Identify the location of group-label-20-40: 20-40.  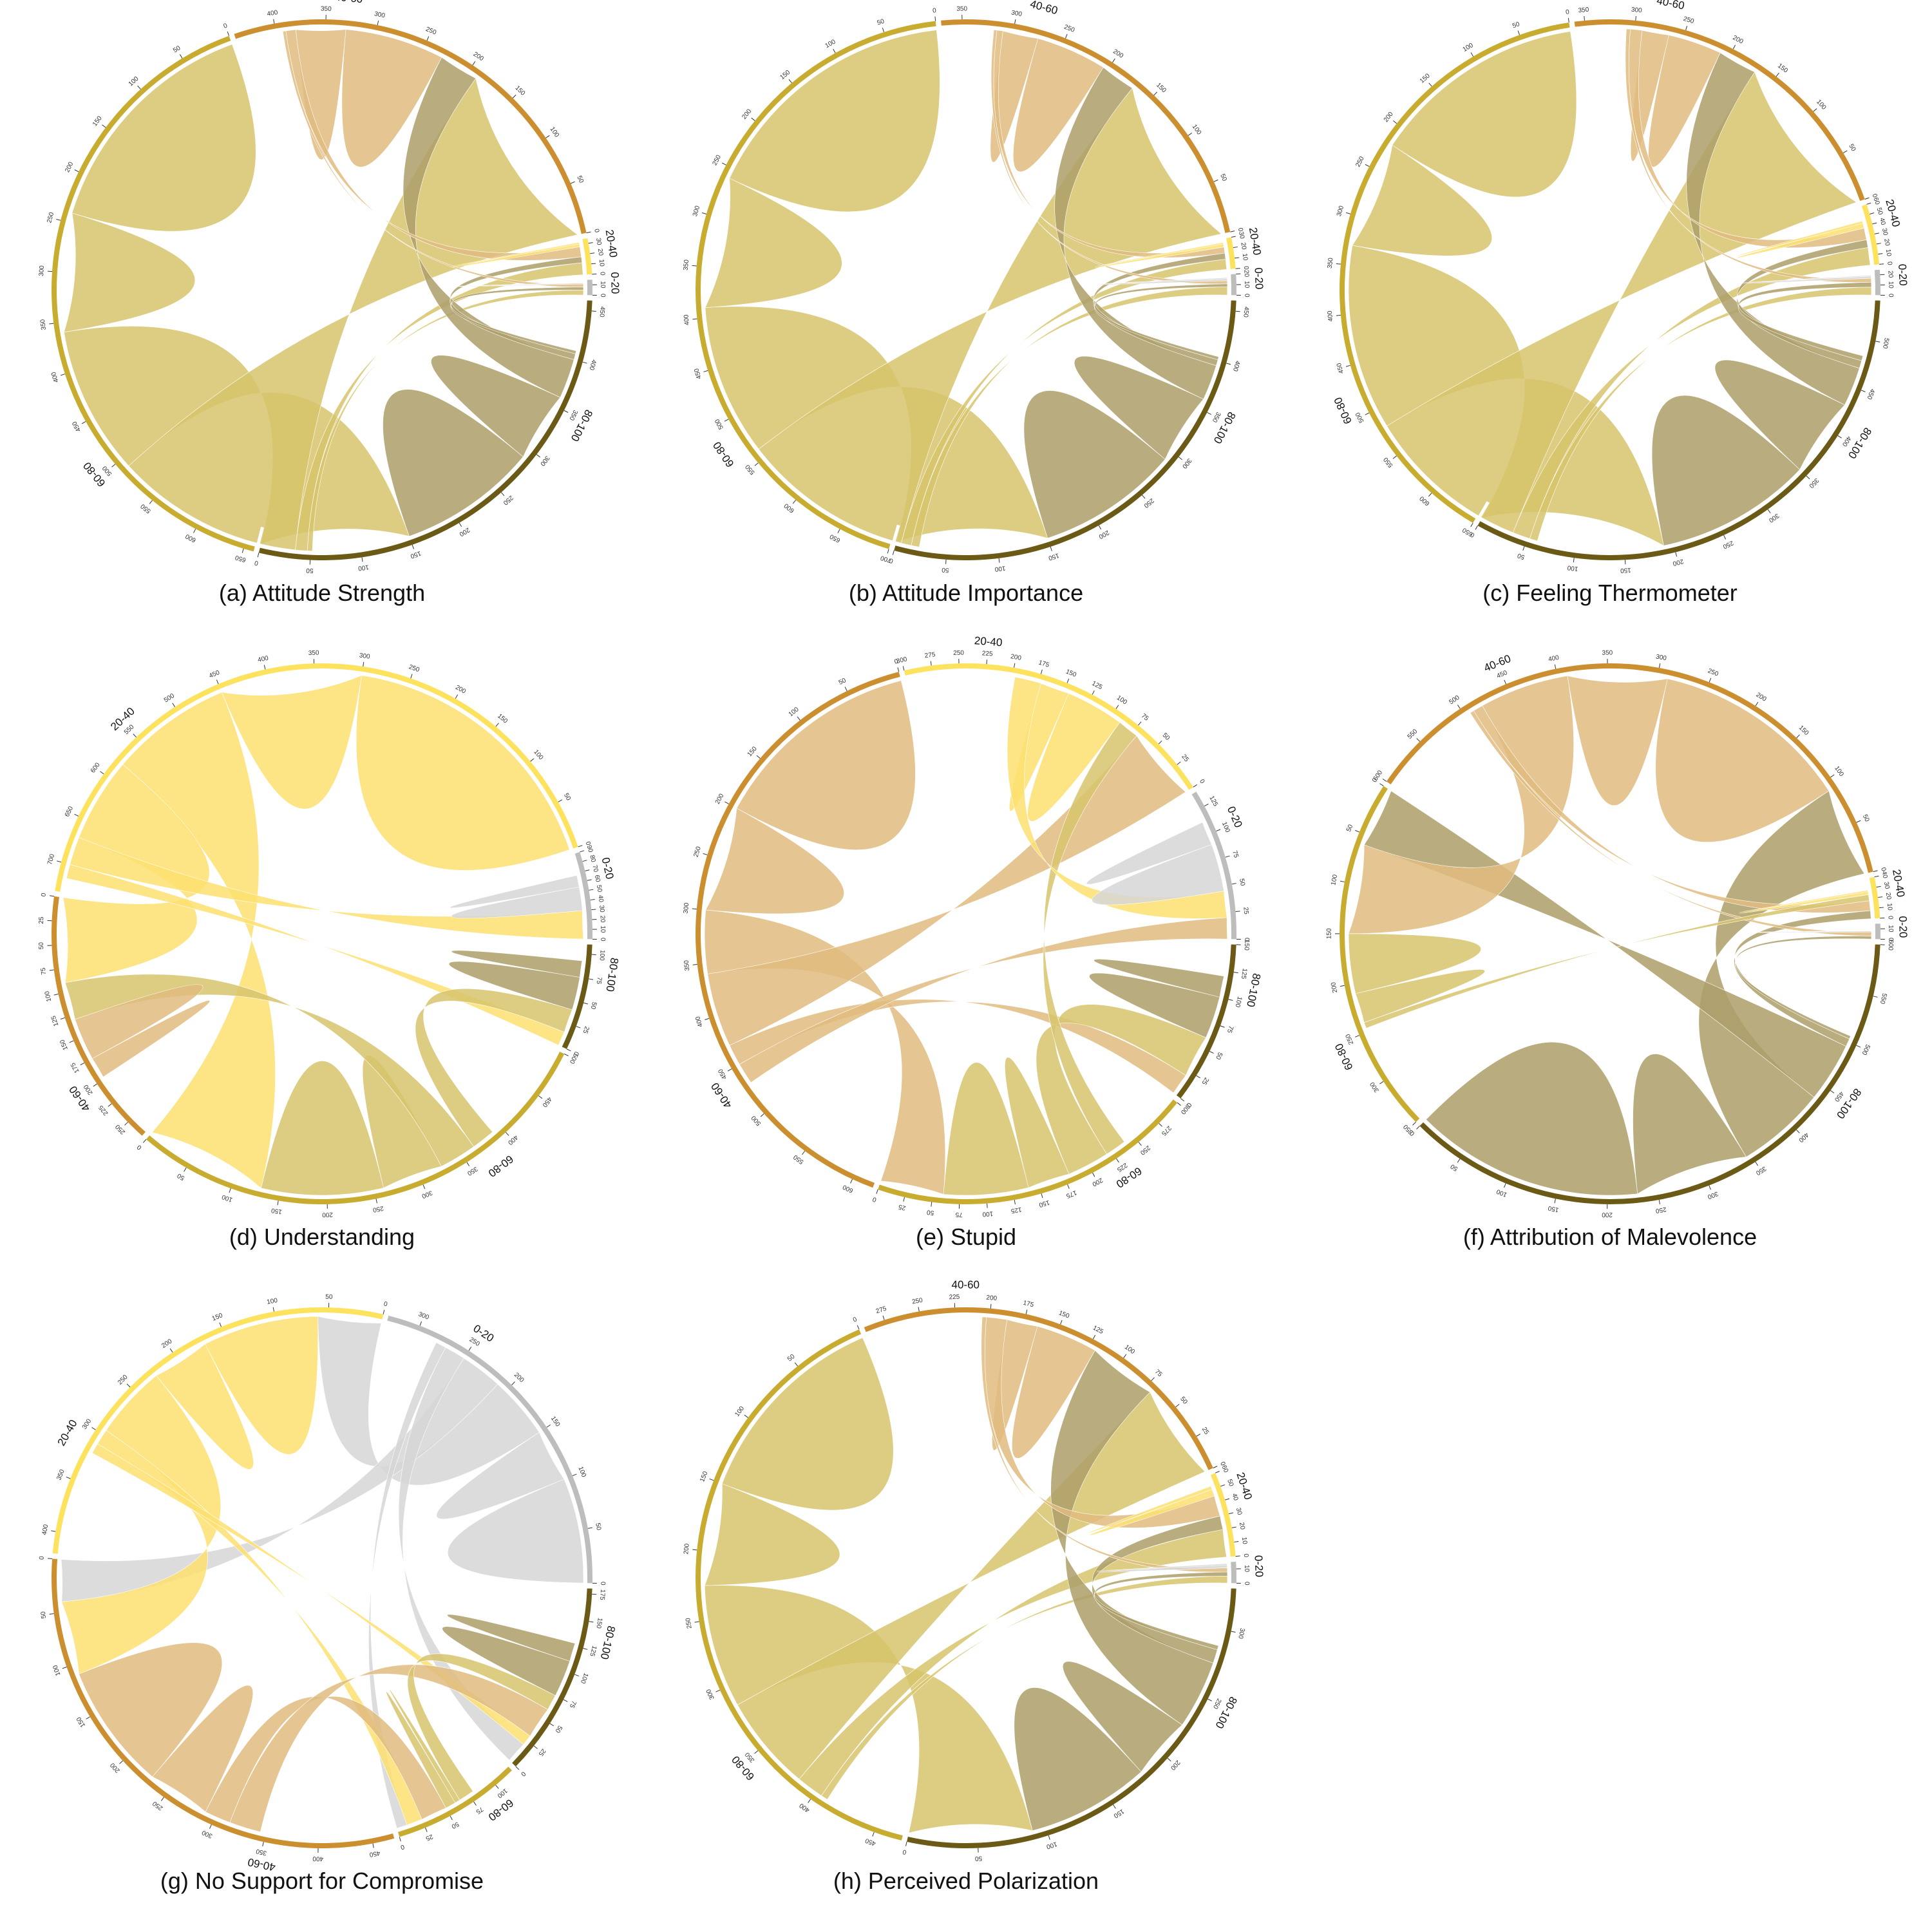
(67, 1432).